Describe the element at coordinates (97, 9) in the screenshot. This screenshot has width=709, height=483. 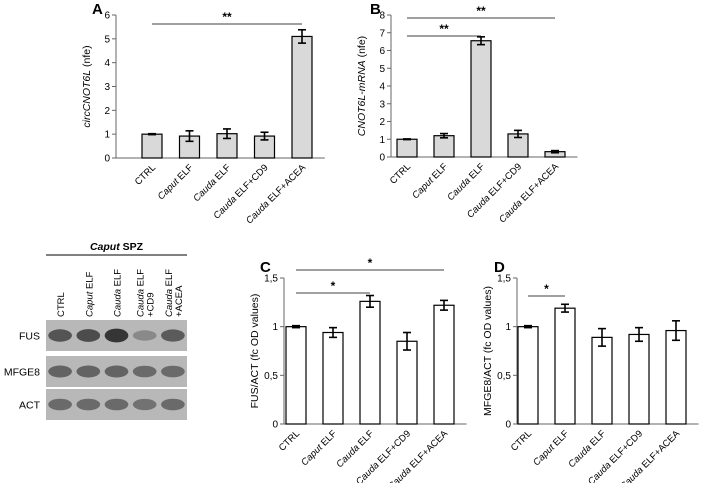
I see `panel-label: A` at that location.